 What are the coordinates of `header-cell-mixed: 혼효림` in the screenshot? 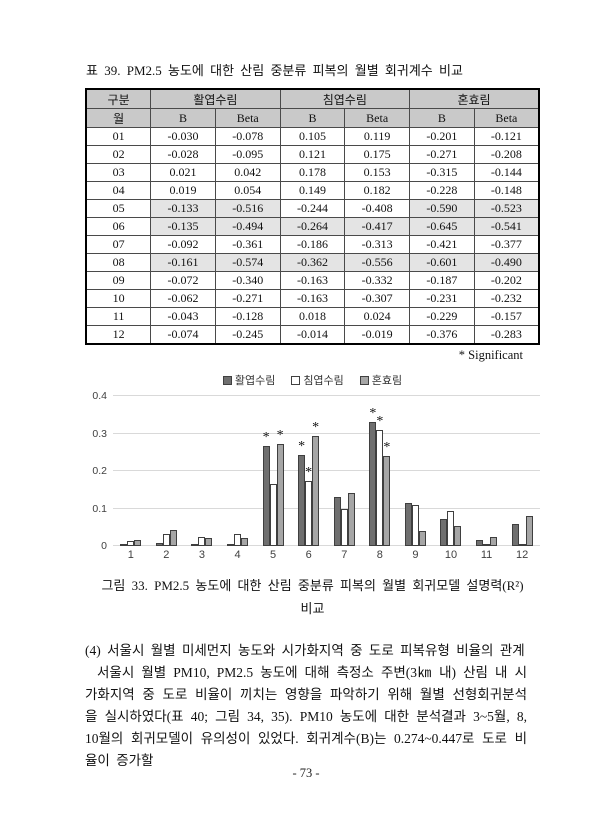 It's located at (474, 98).